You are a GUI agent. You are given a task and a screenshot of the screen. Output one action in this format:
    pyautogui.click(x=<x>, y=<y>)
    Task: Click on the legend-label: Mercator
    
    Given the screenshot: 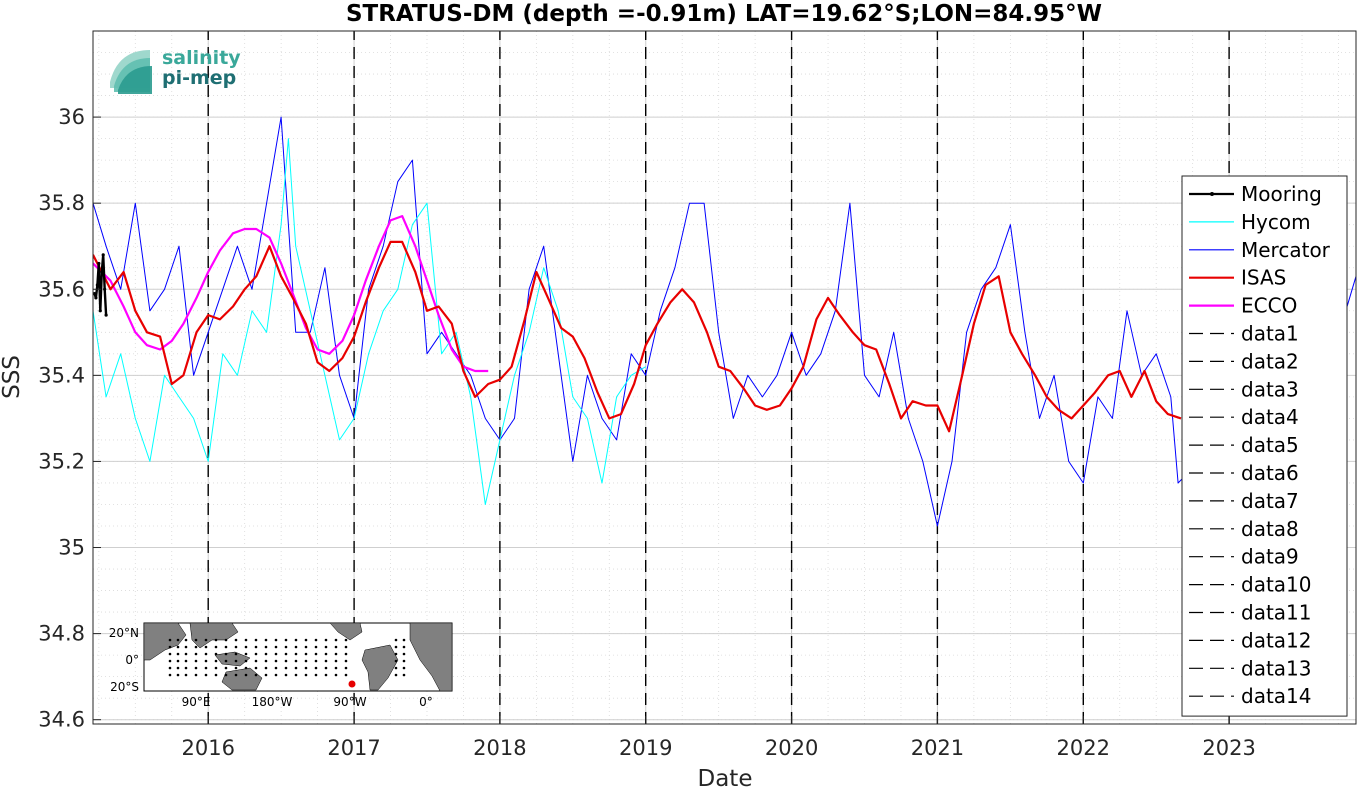 What is the action you would take?
    pyautogui.click(x=1286, y=250)
    